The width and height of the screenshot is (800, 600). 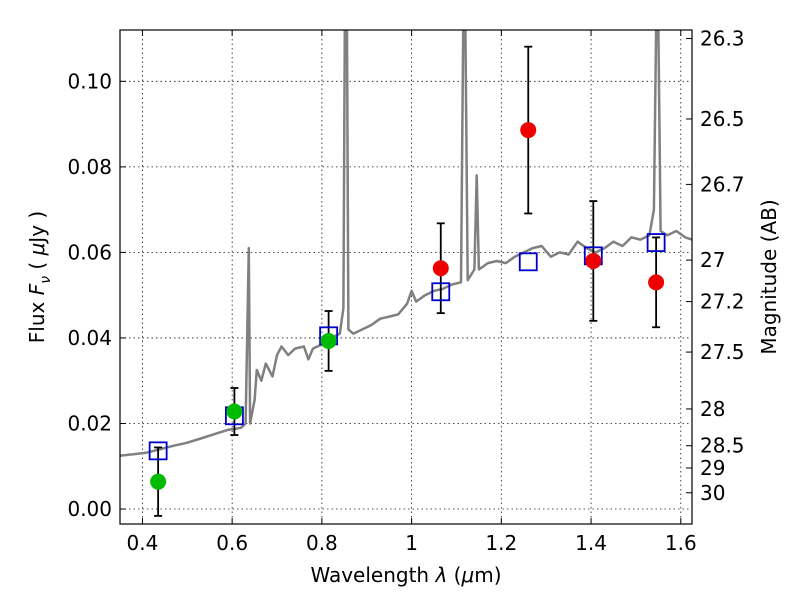 What do you see at coordinates (769, 276) in the screenshot?
I see `y2-axis-label: Magnitude (AB)` at bounding box center [769, 276].